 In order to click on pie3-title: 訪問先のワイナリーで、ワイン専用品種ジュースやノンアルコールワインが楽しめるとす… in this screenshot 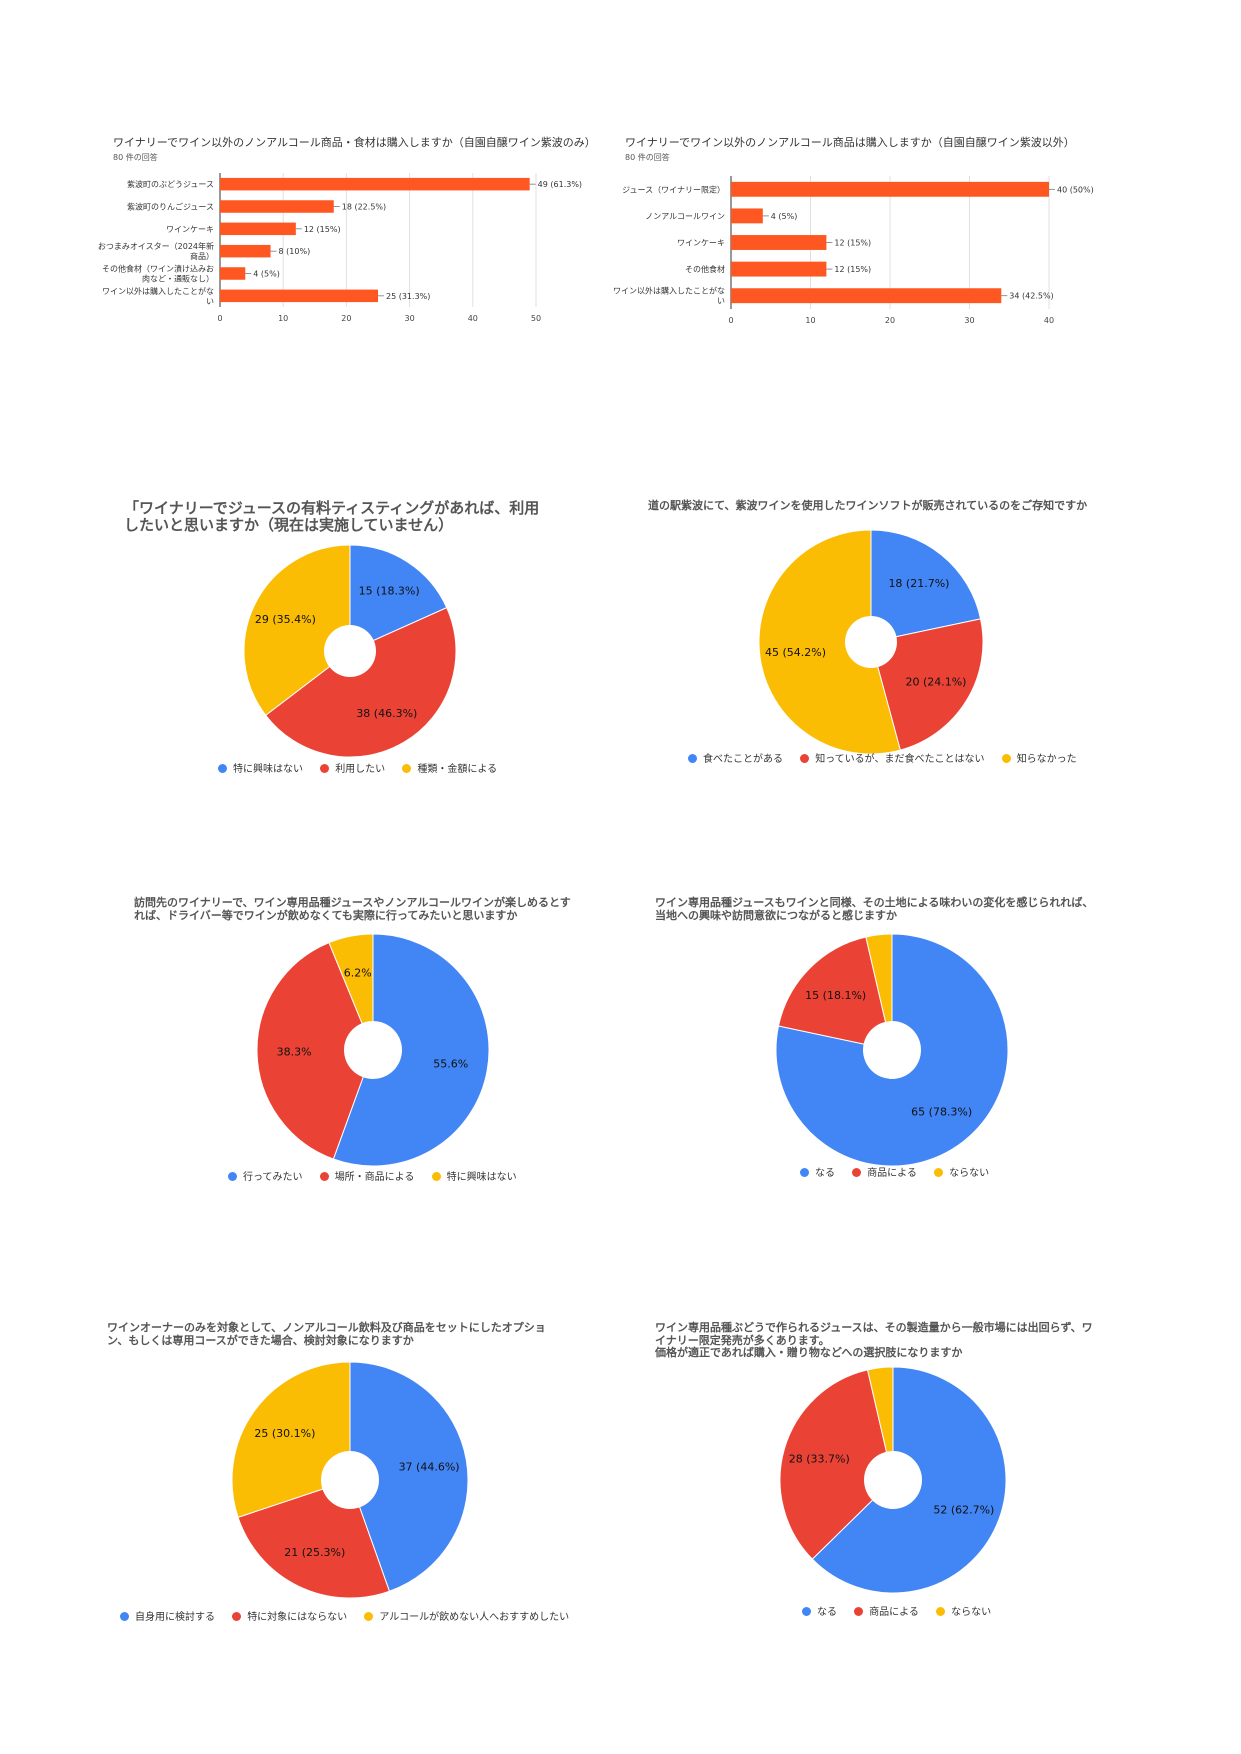, I will do `click(352, 909)`.